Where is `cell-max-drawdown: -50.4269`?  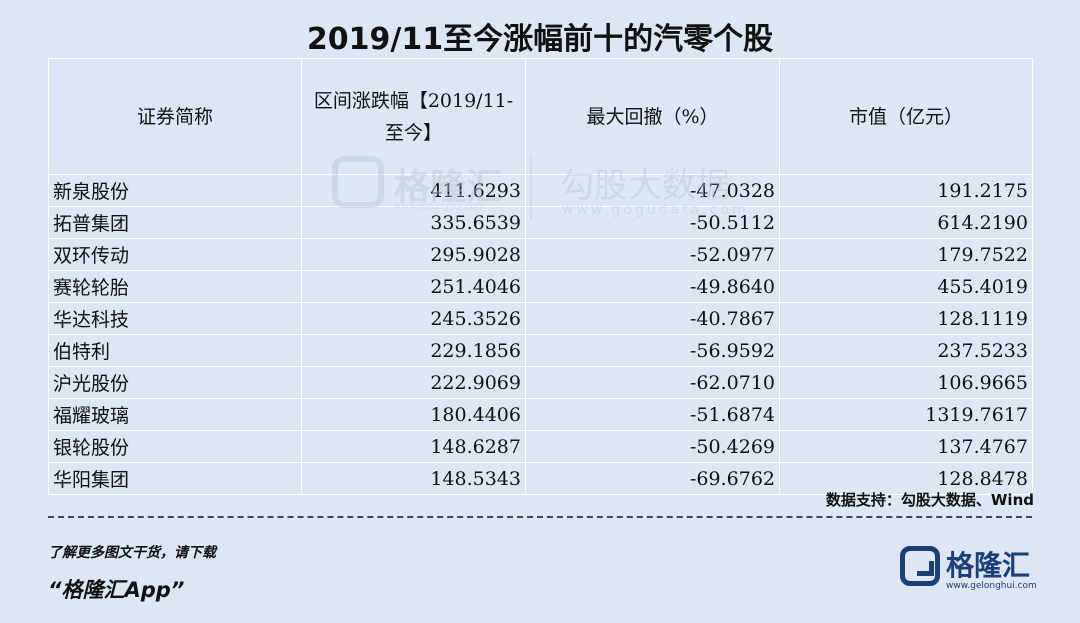
cell-max-drawdown: -50.4269 is located at coordinates (652, 446).